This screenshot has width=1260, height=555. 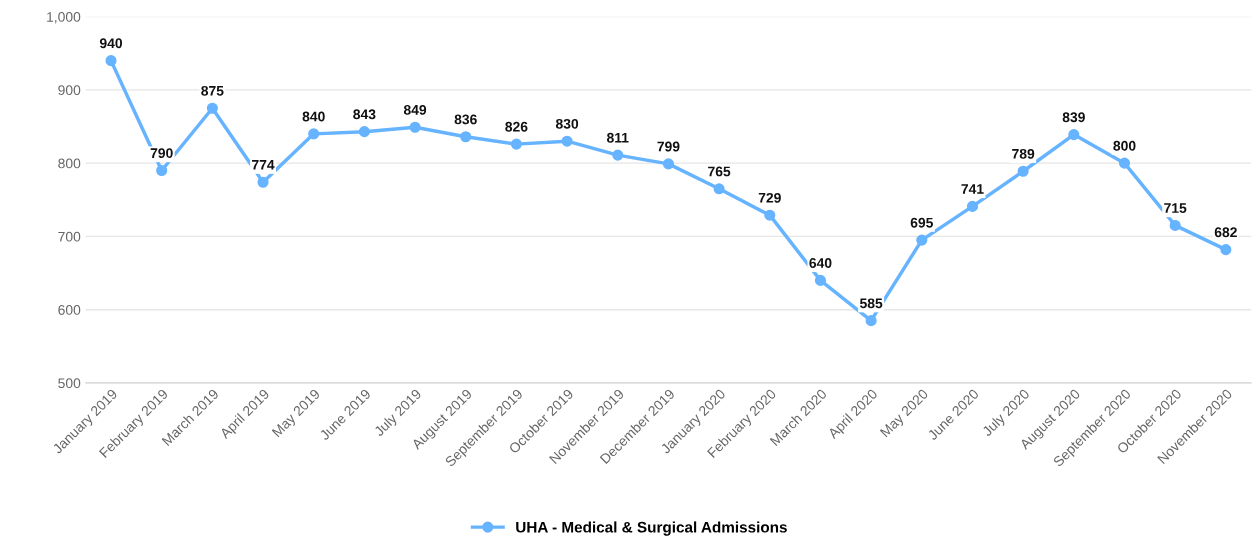 I want to click on data-label: 826, so click(x=516, y=126).